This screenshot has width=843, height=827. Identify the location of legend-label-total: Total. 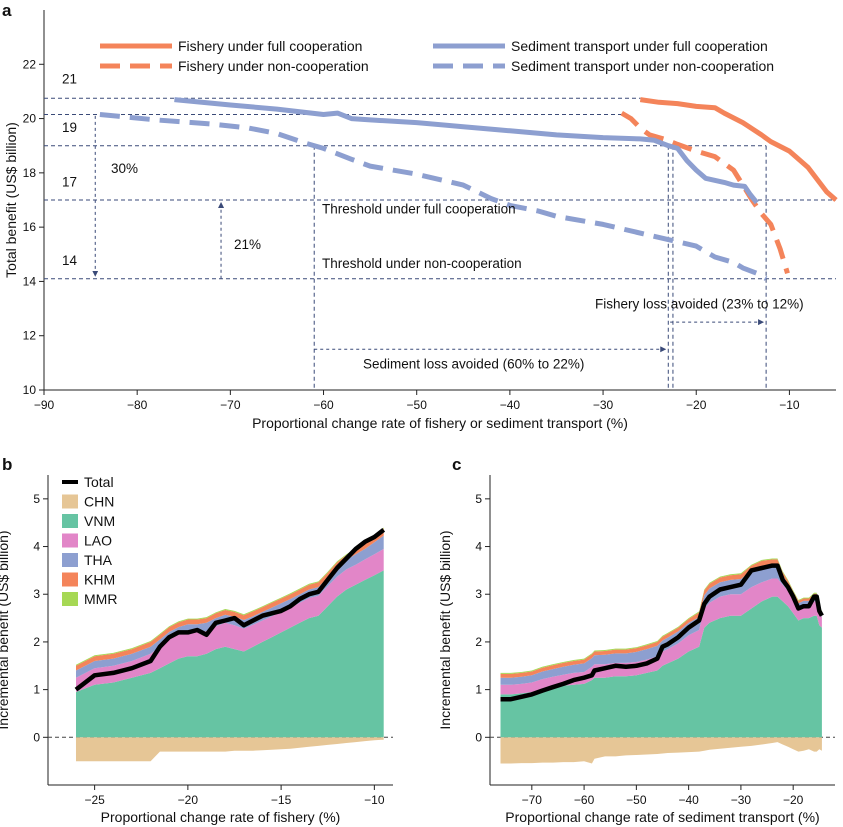
(99, 482).